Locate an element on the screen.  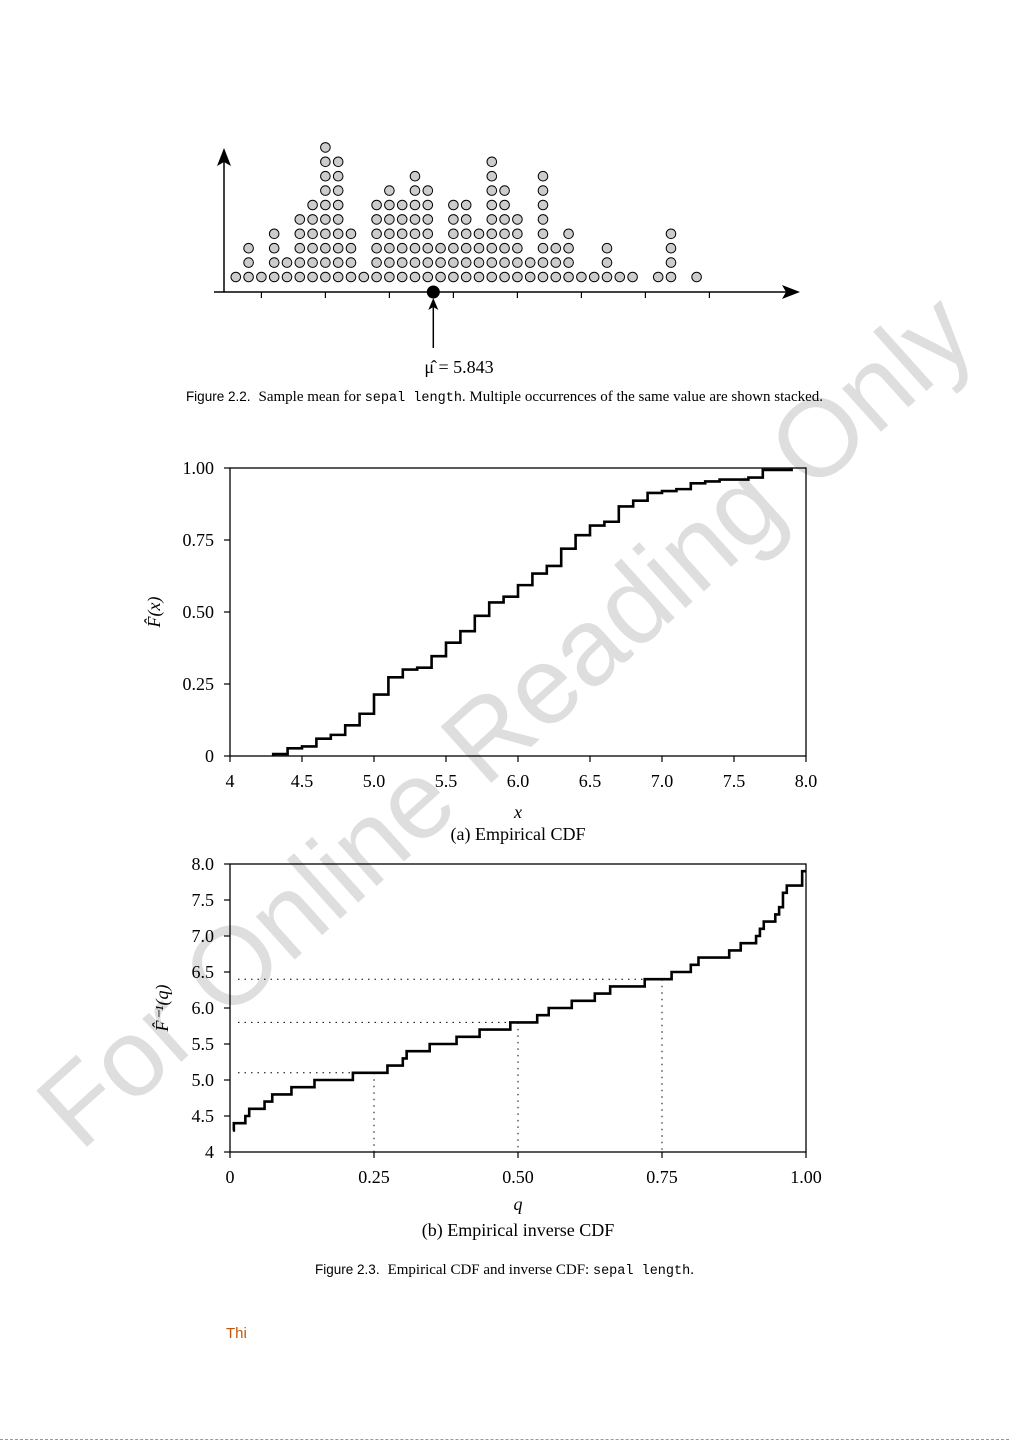
x-tick-label: 4 is located at coordinates (230, 781).